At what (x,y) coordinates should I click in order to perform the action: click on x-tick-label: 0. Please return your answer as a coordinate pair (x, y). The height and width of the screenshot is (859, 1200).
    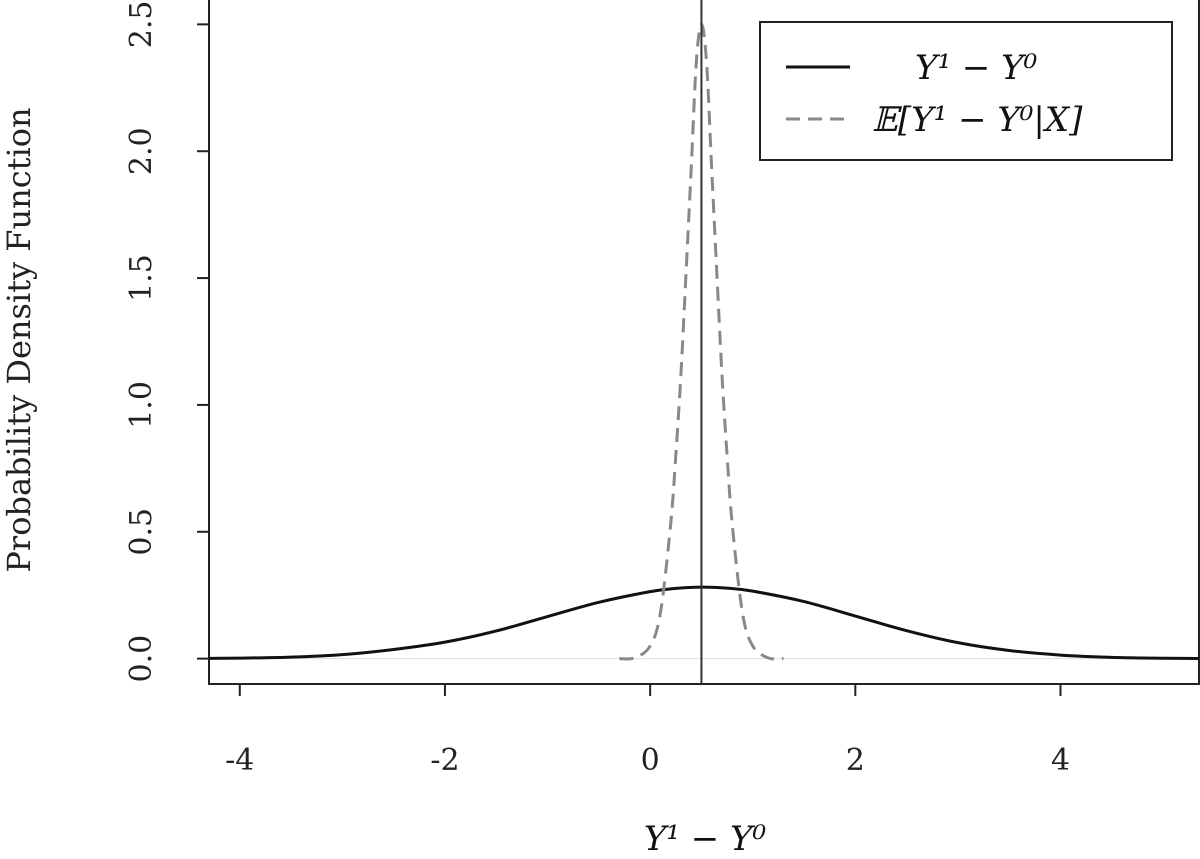
    Looking at the image, I should click on (650, 760).